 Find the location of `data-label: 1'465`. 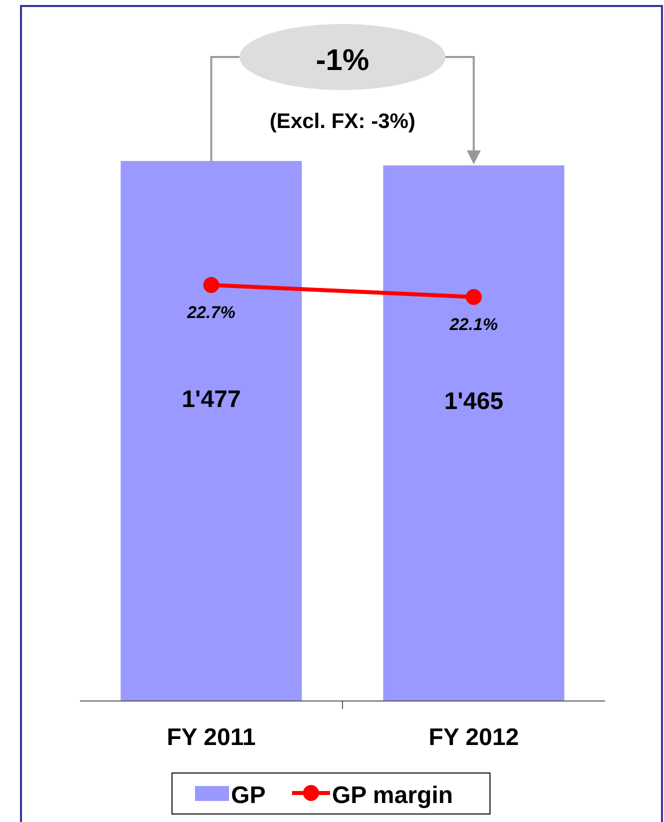

data-label: 1'465 is located at coordinates (474, 402).